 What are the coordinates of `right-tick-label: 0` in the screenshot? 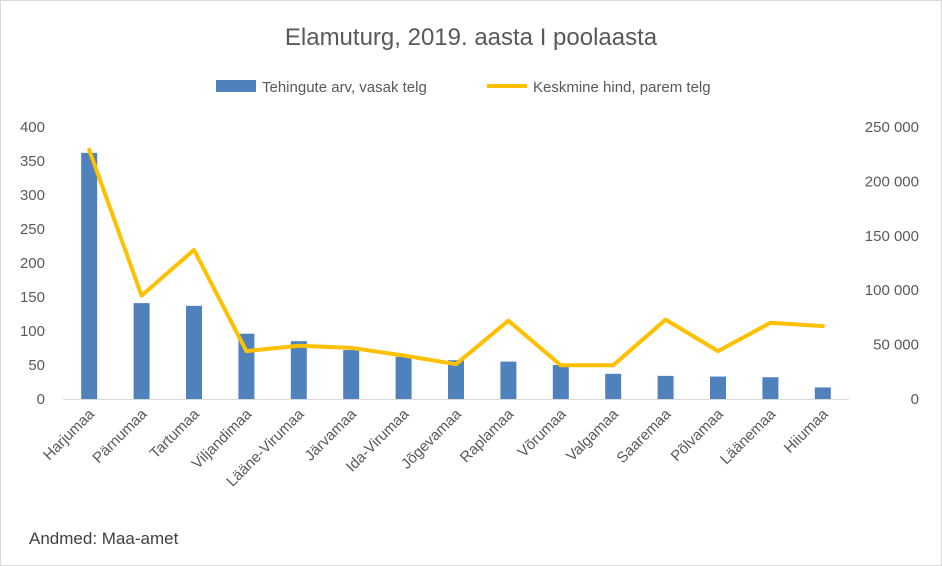 It's located at (915, 399).